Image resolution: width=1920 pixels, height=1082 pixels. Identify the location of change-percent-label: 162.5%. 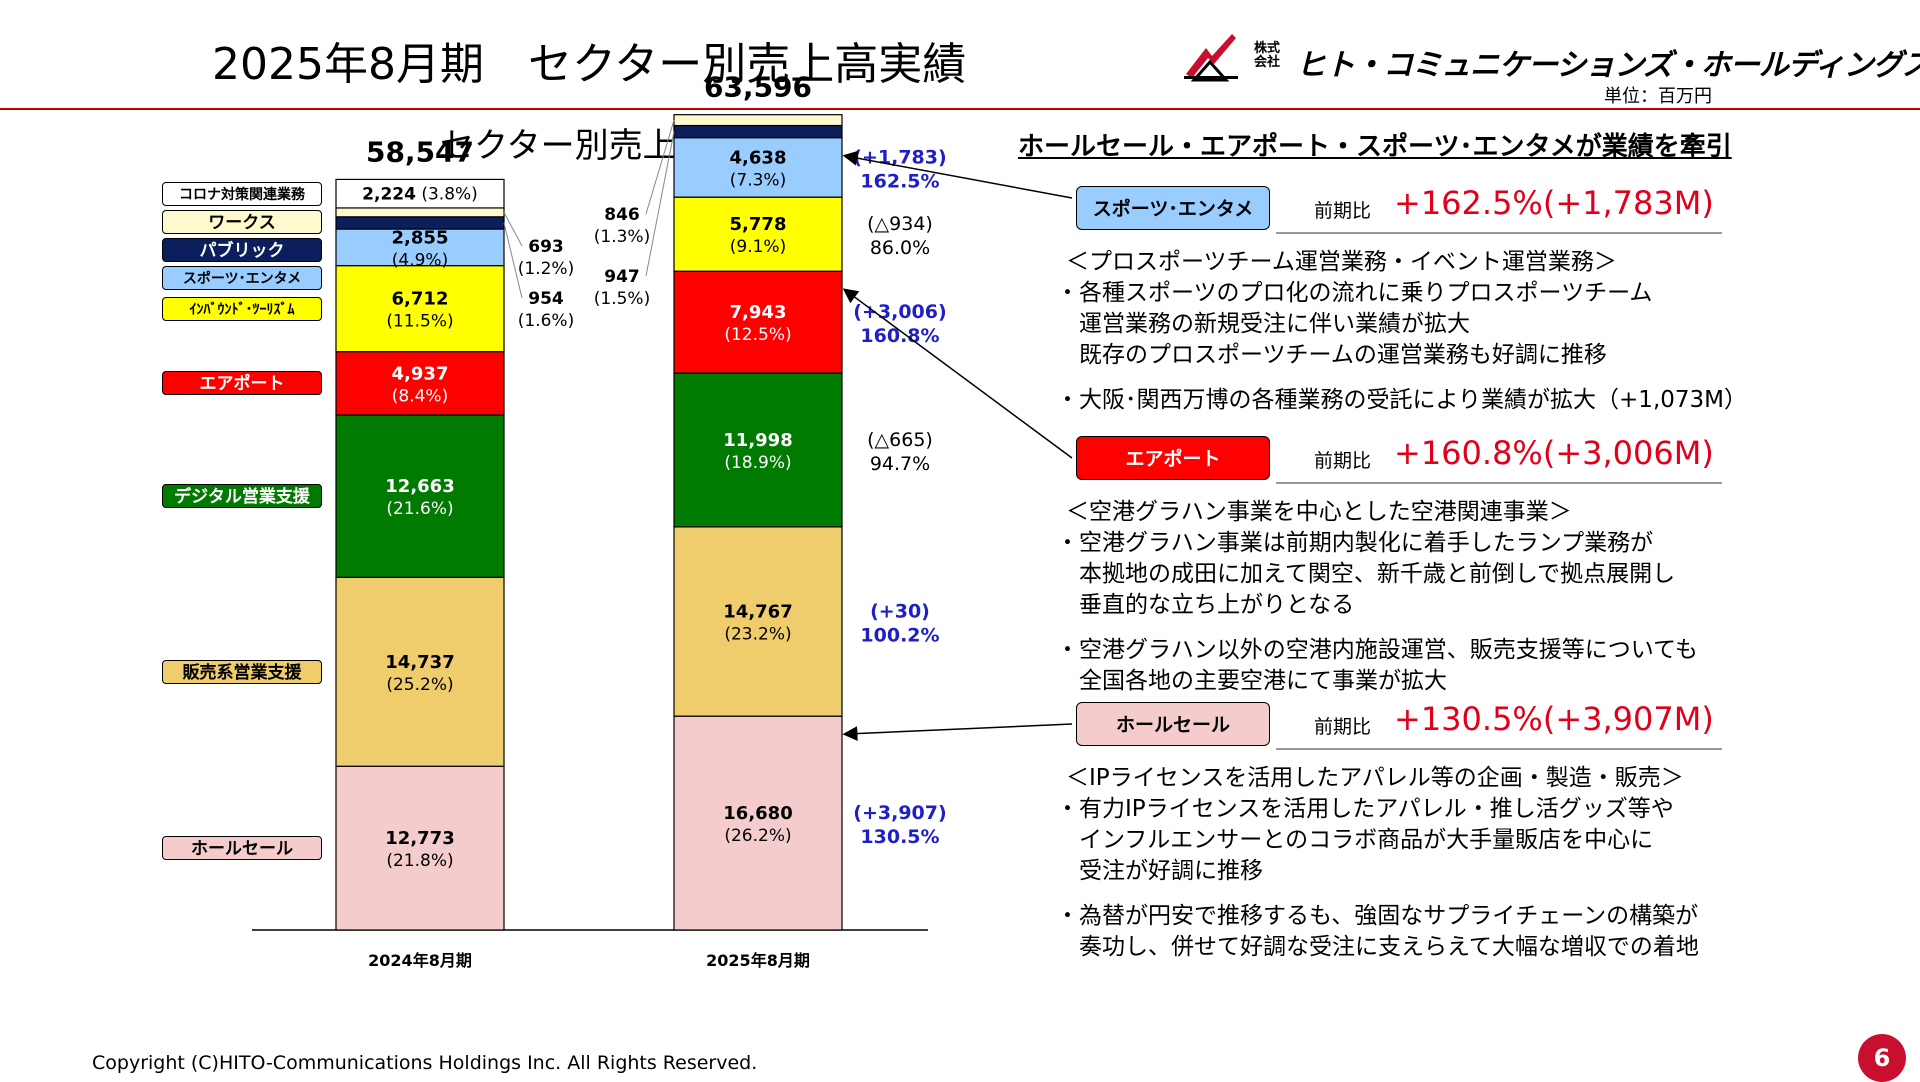
(899, 181).